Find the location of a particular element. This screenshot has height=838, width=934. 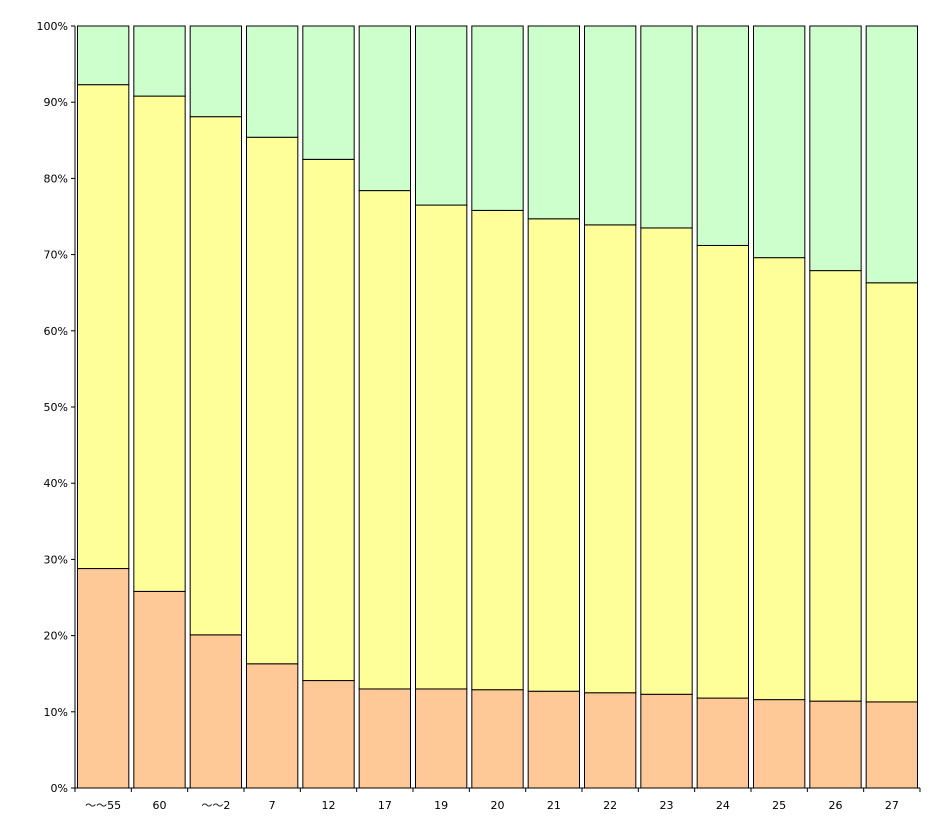

x-tick-label: 21 is located at coordinates (554, 805).